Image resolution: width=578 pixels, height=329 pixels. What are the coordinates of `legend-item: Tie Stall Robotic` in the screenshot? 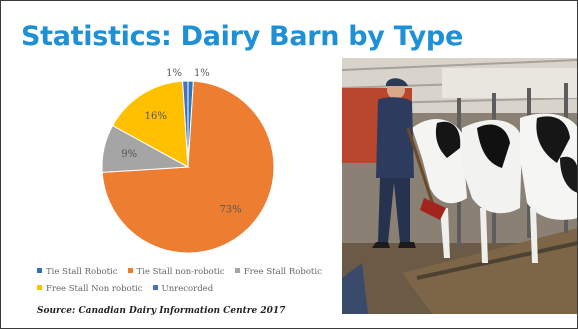 It's located at (77, 272).